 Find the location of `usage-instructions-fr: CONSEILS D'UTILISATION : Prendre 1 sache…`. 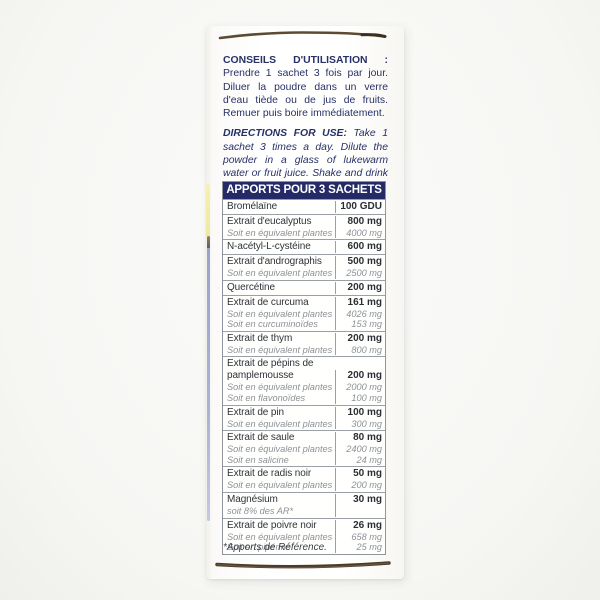

usage-instructions-fr: CONSEILS D'UTILISATION : Prendre 1 sache… is located at coordinates (305, 87).